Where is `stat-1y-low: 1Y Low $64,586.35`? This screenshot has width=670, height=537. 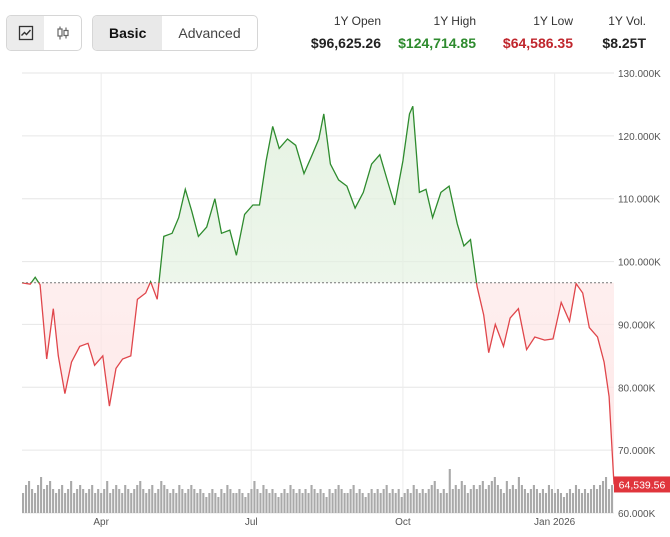 stat-1y-low: 1Y Low $64,586.35 is located at coordinates (538, 32).